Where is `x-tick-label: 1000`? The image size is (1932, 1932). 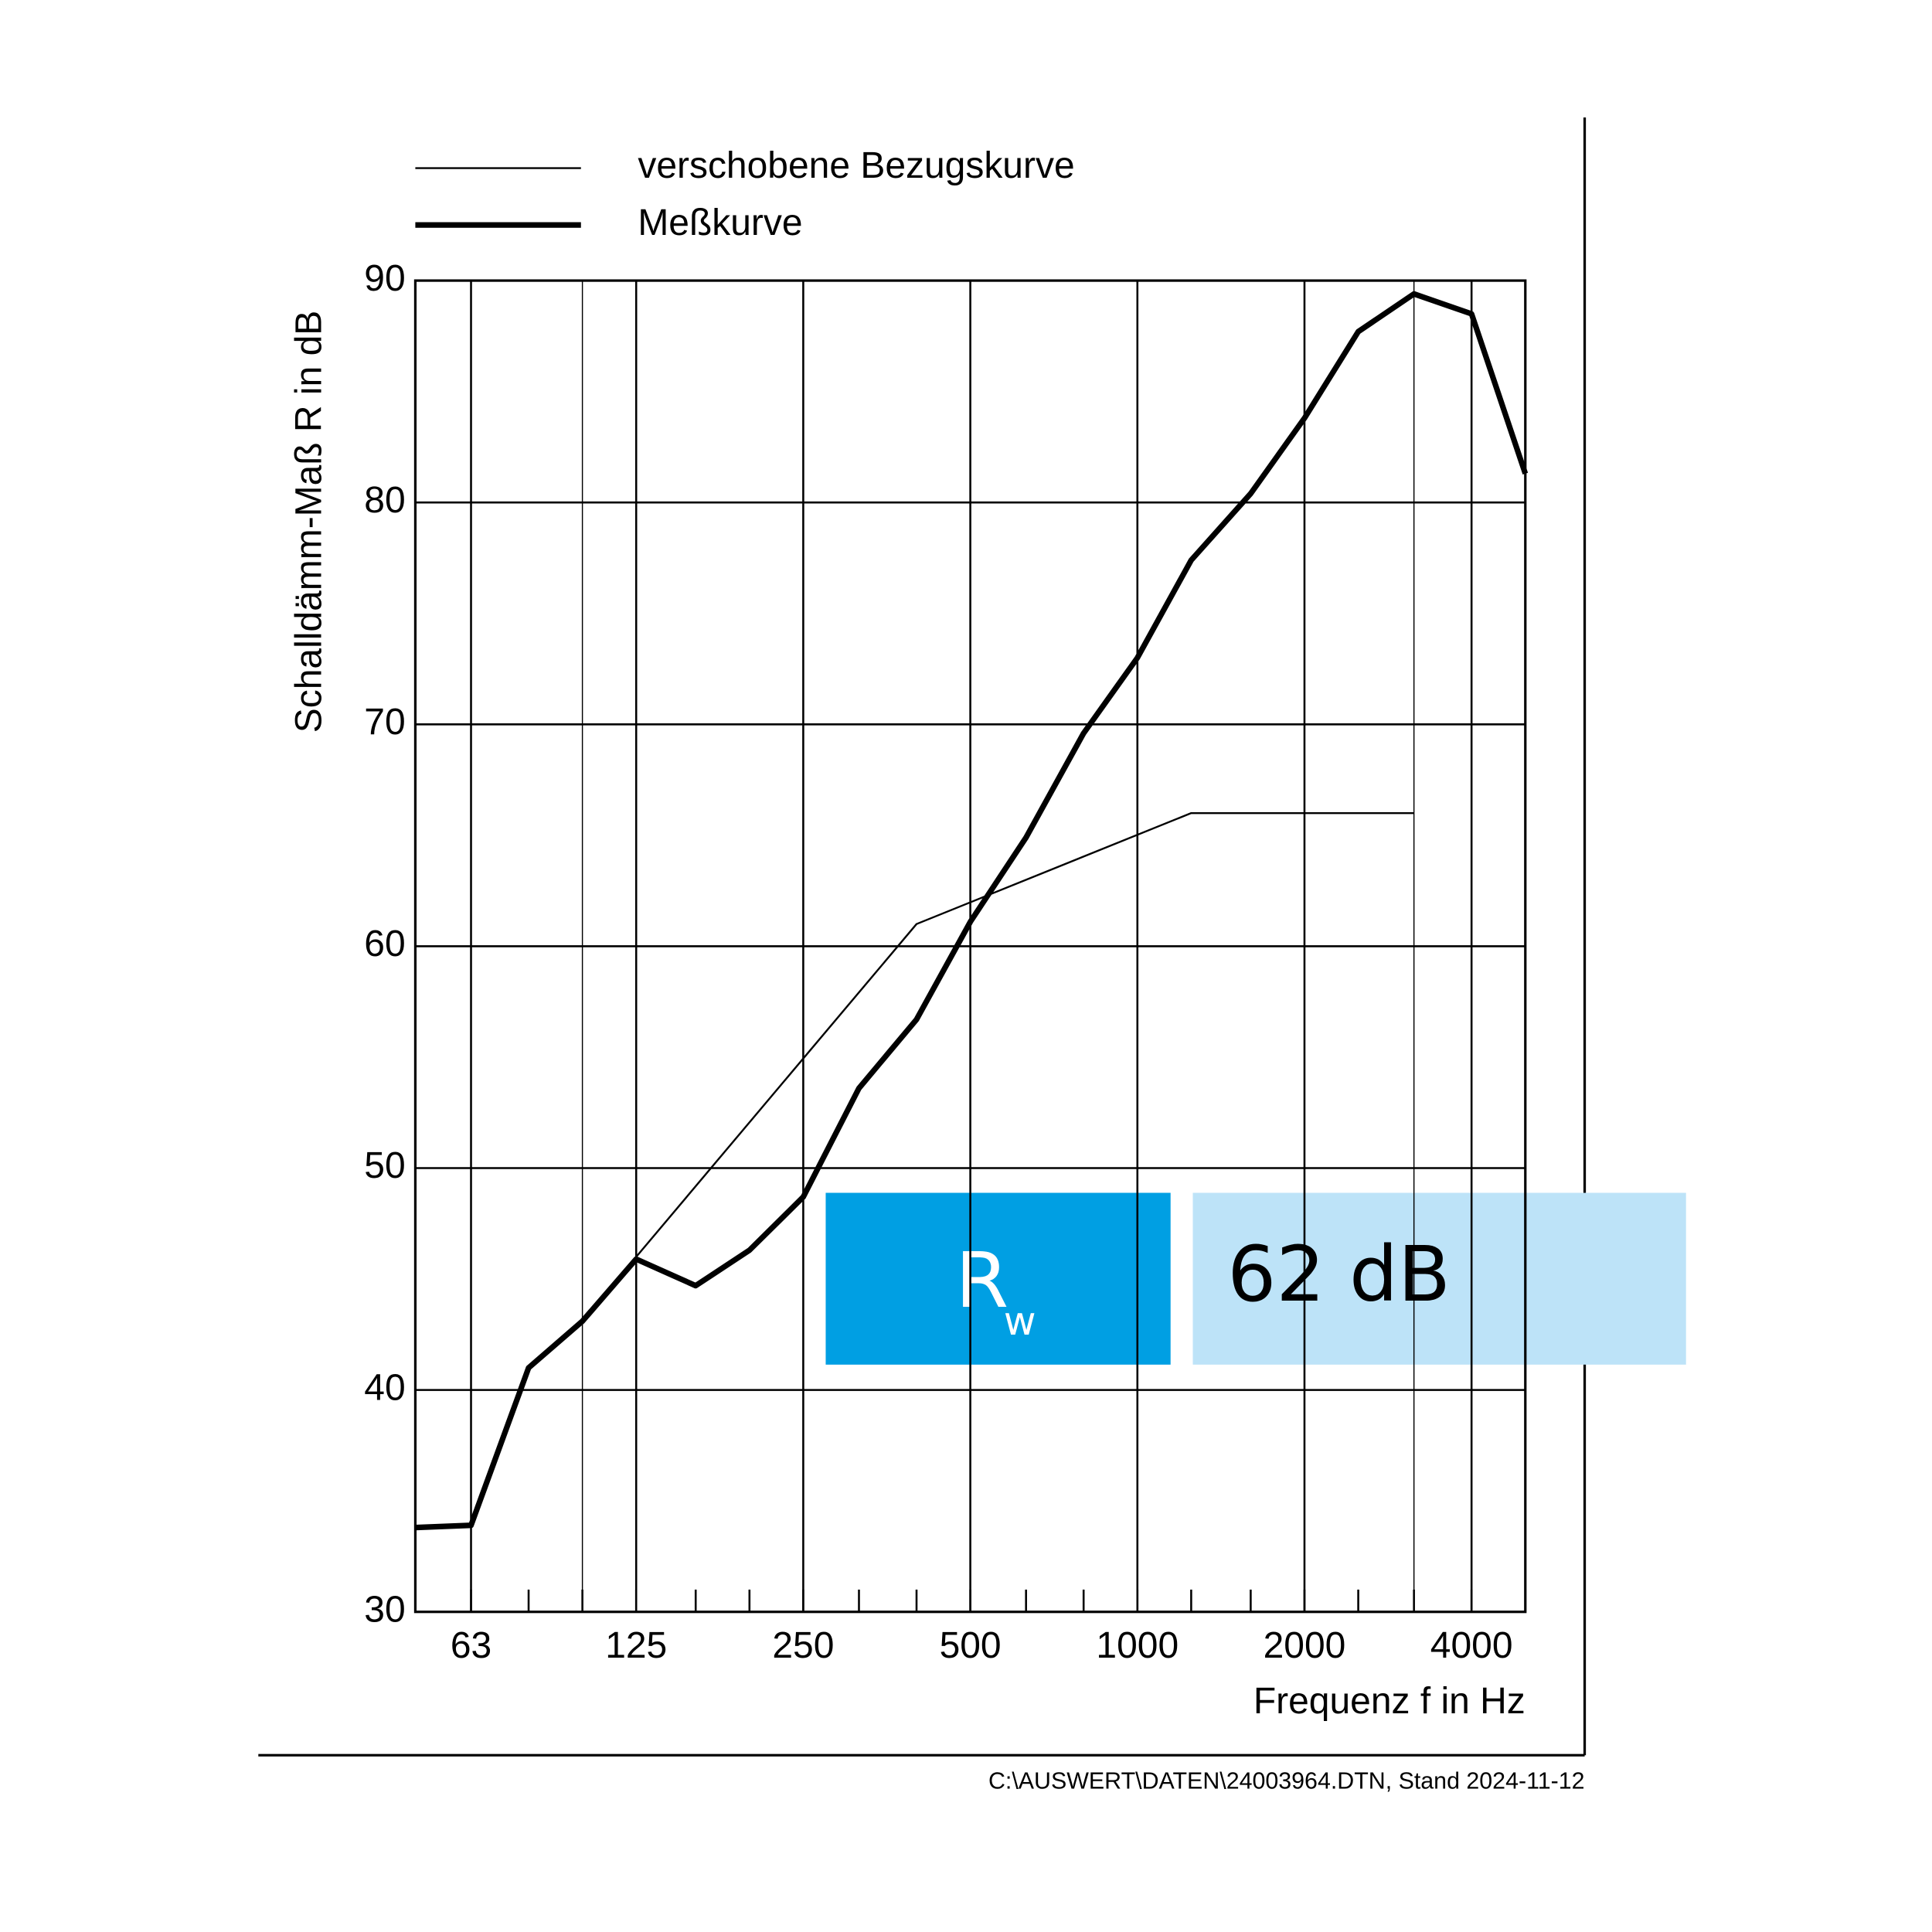 x-tick-label: 1000 is located at coordinates (1137, 1645).